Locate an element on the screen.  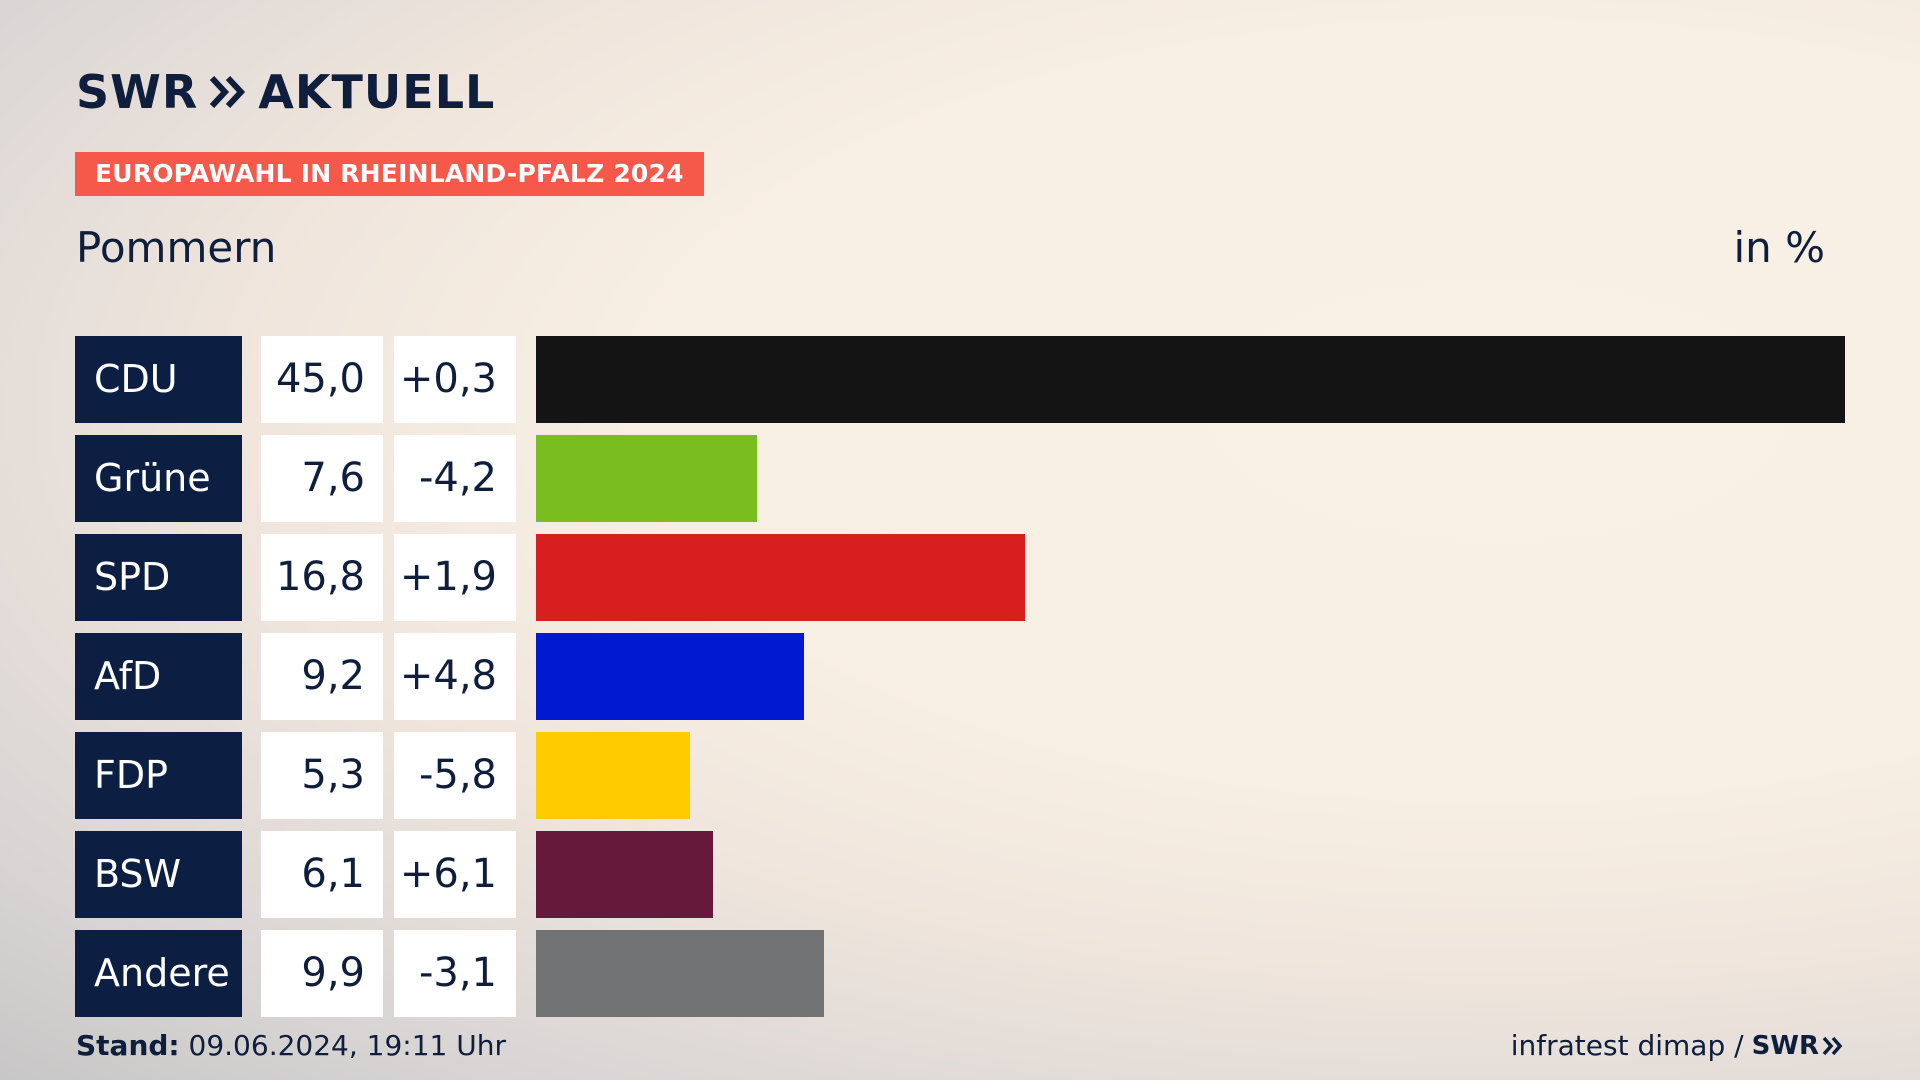
vote-share-value: 7,6 is located at coordinates (322, 478).